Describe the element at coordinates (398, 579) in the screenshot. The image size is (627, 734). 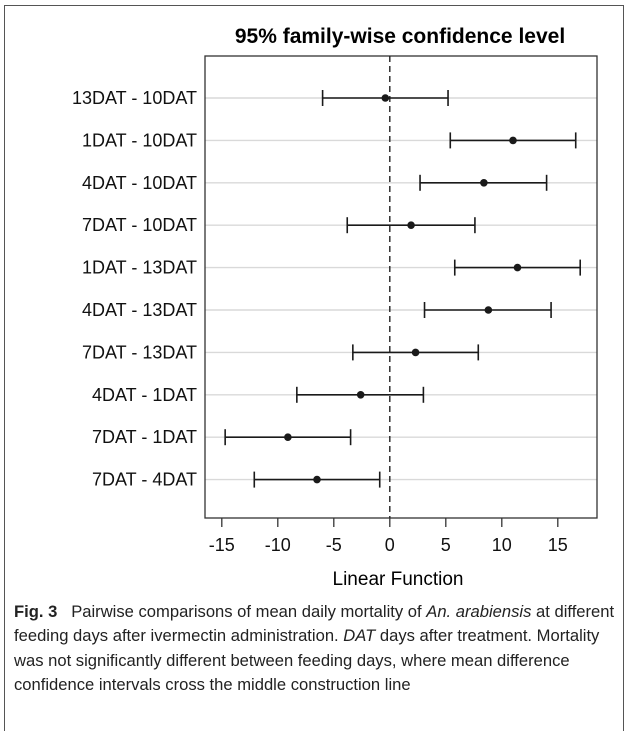
I see `x-axis-label: Linear Function` at that location.